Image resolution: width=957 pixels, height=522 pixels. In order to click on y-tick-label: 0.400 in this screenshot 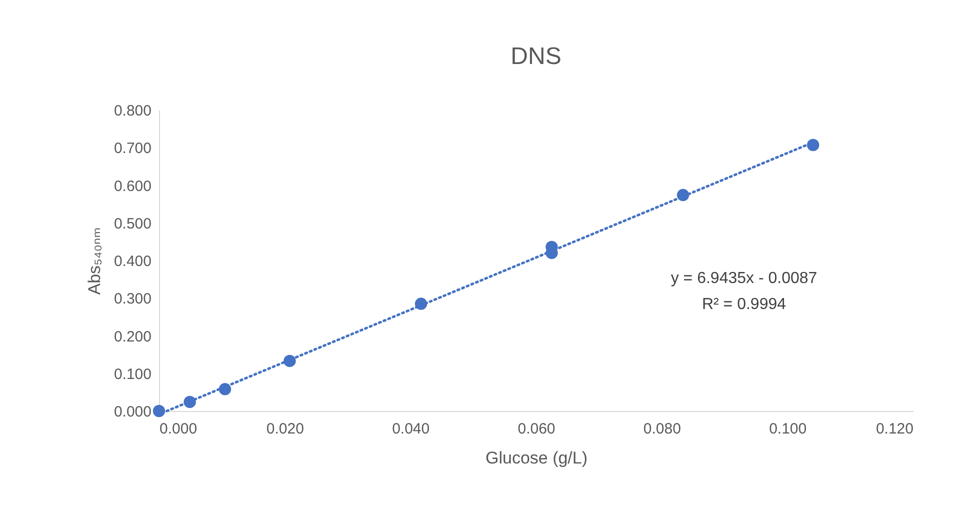, I will do `click(133, 261)`.